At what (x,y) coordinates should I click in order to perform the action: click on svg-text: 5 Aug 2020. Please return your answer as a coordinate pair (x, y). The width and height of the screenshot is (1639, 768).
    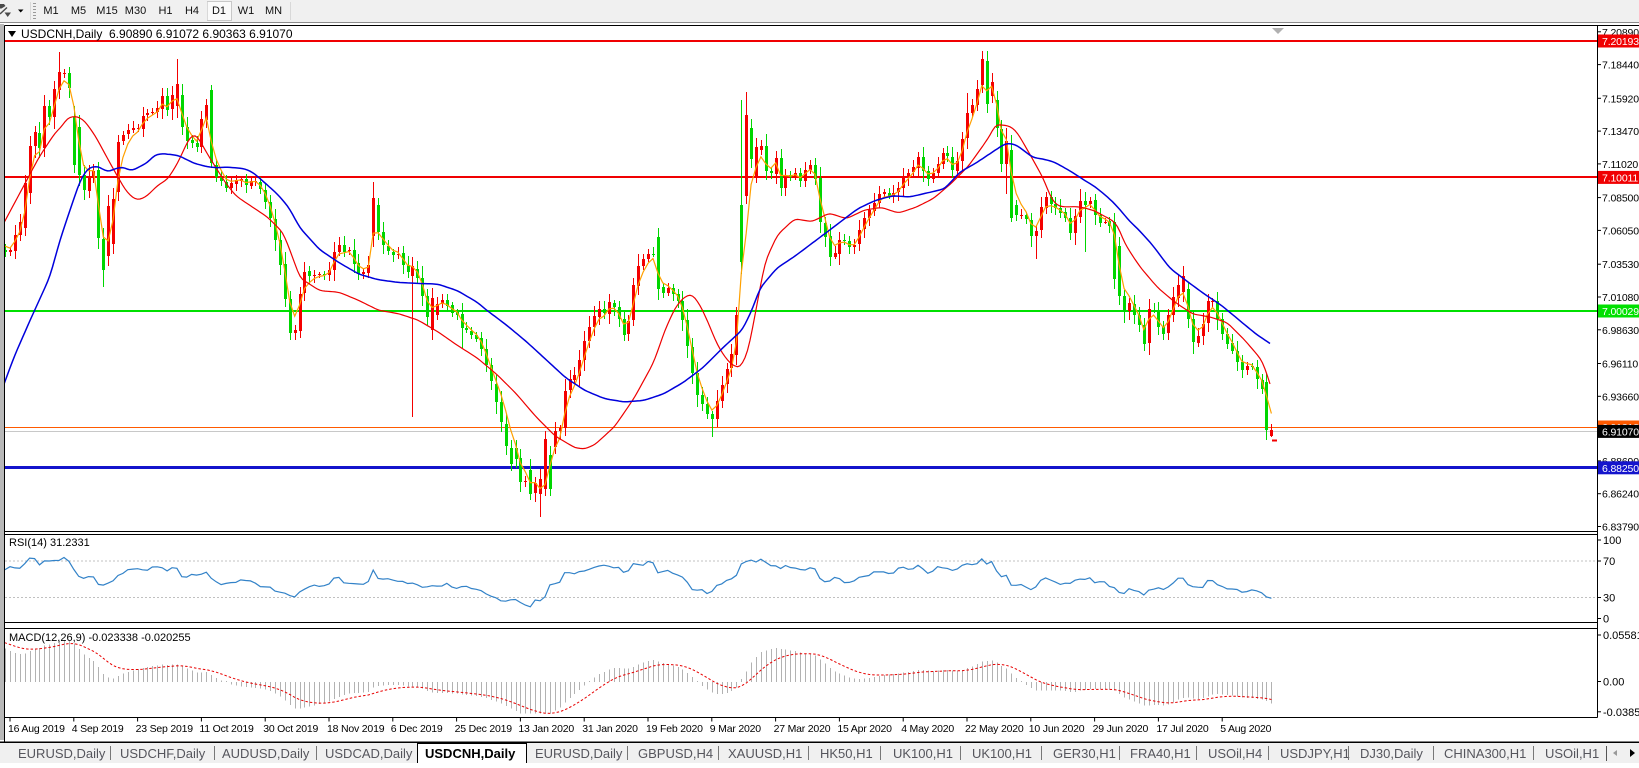
    Looking at the image, I should click on (1245, 729).